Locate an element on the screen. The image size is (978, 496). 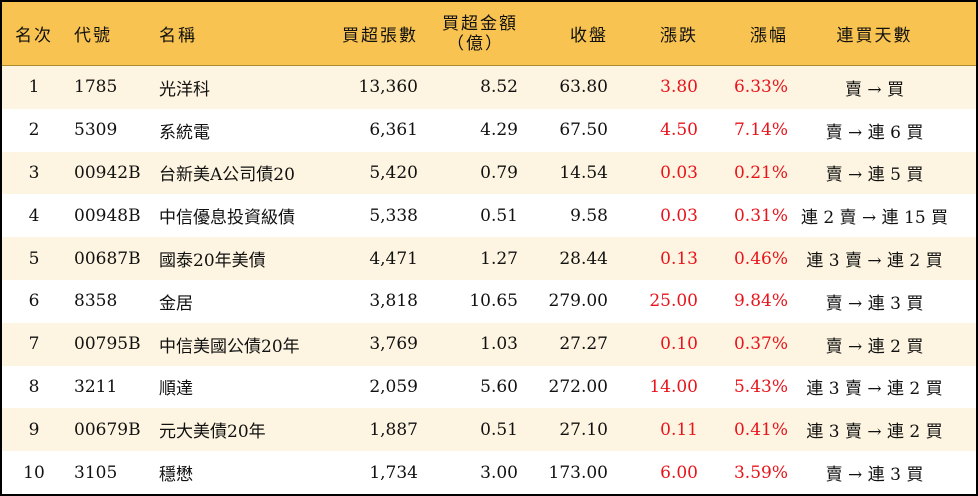
cell-lots: 4,471 is located at coordinates (393, 258).